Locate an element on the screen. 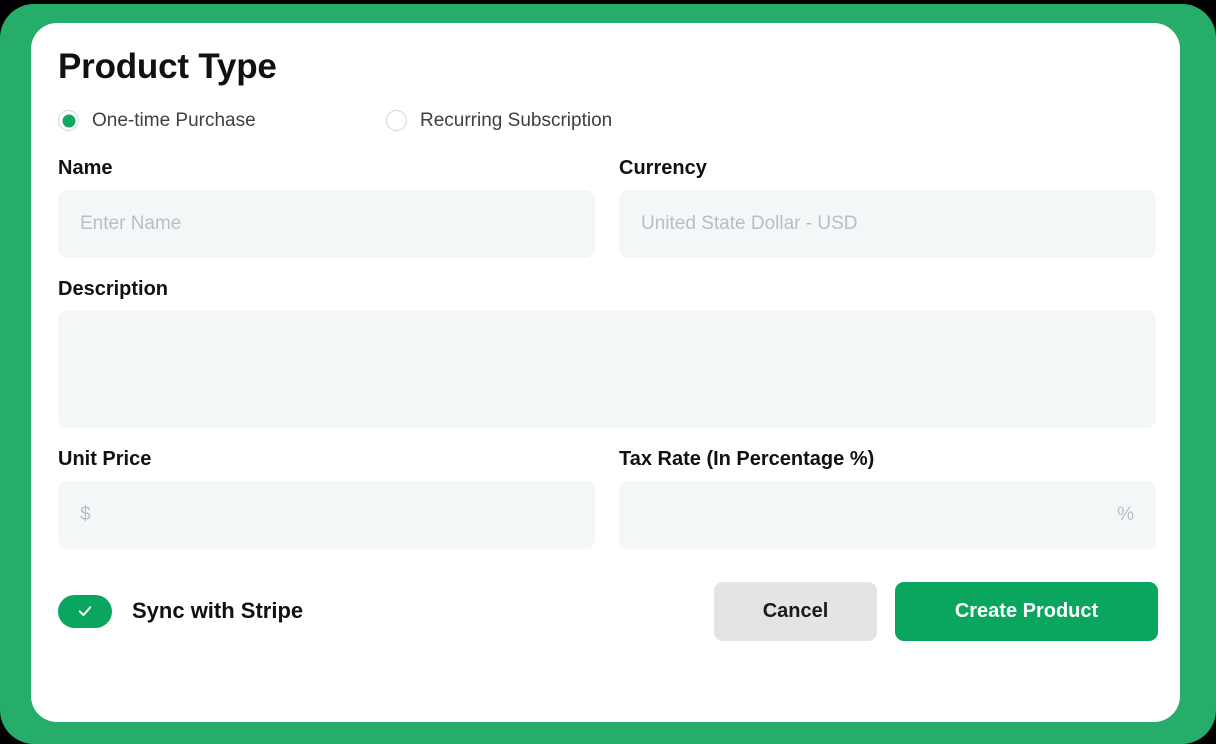 The width and height of the screenshot is (1216, 744). currency-field-group: Currency is located at coordinates (887, 207).